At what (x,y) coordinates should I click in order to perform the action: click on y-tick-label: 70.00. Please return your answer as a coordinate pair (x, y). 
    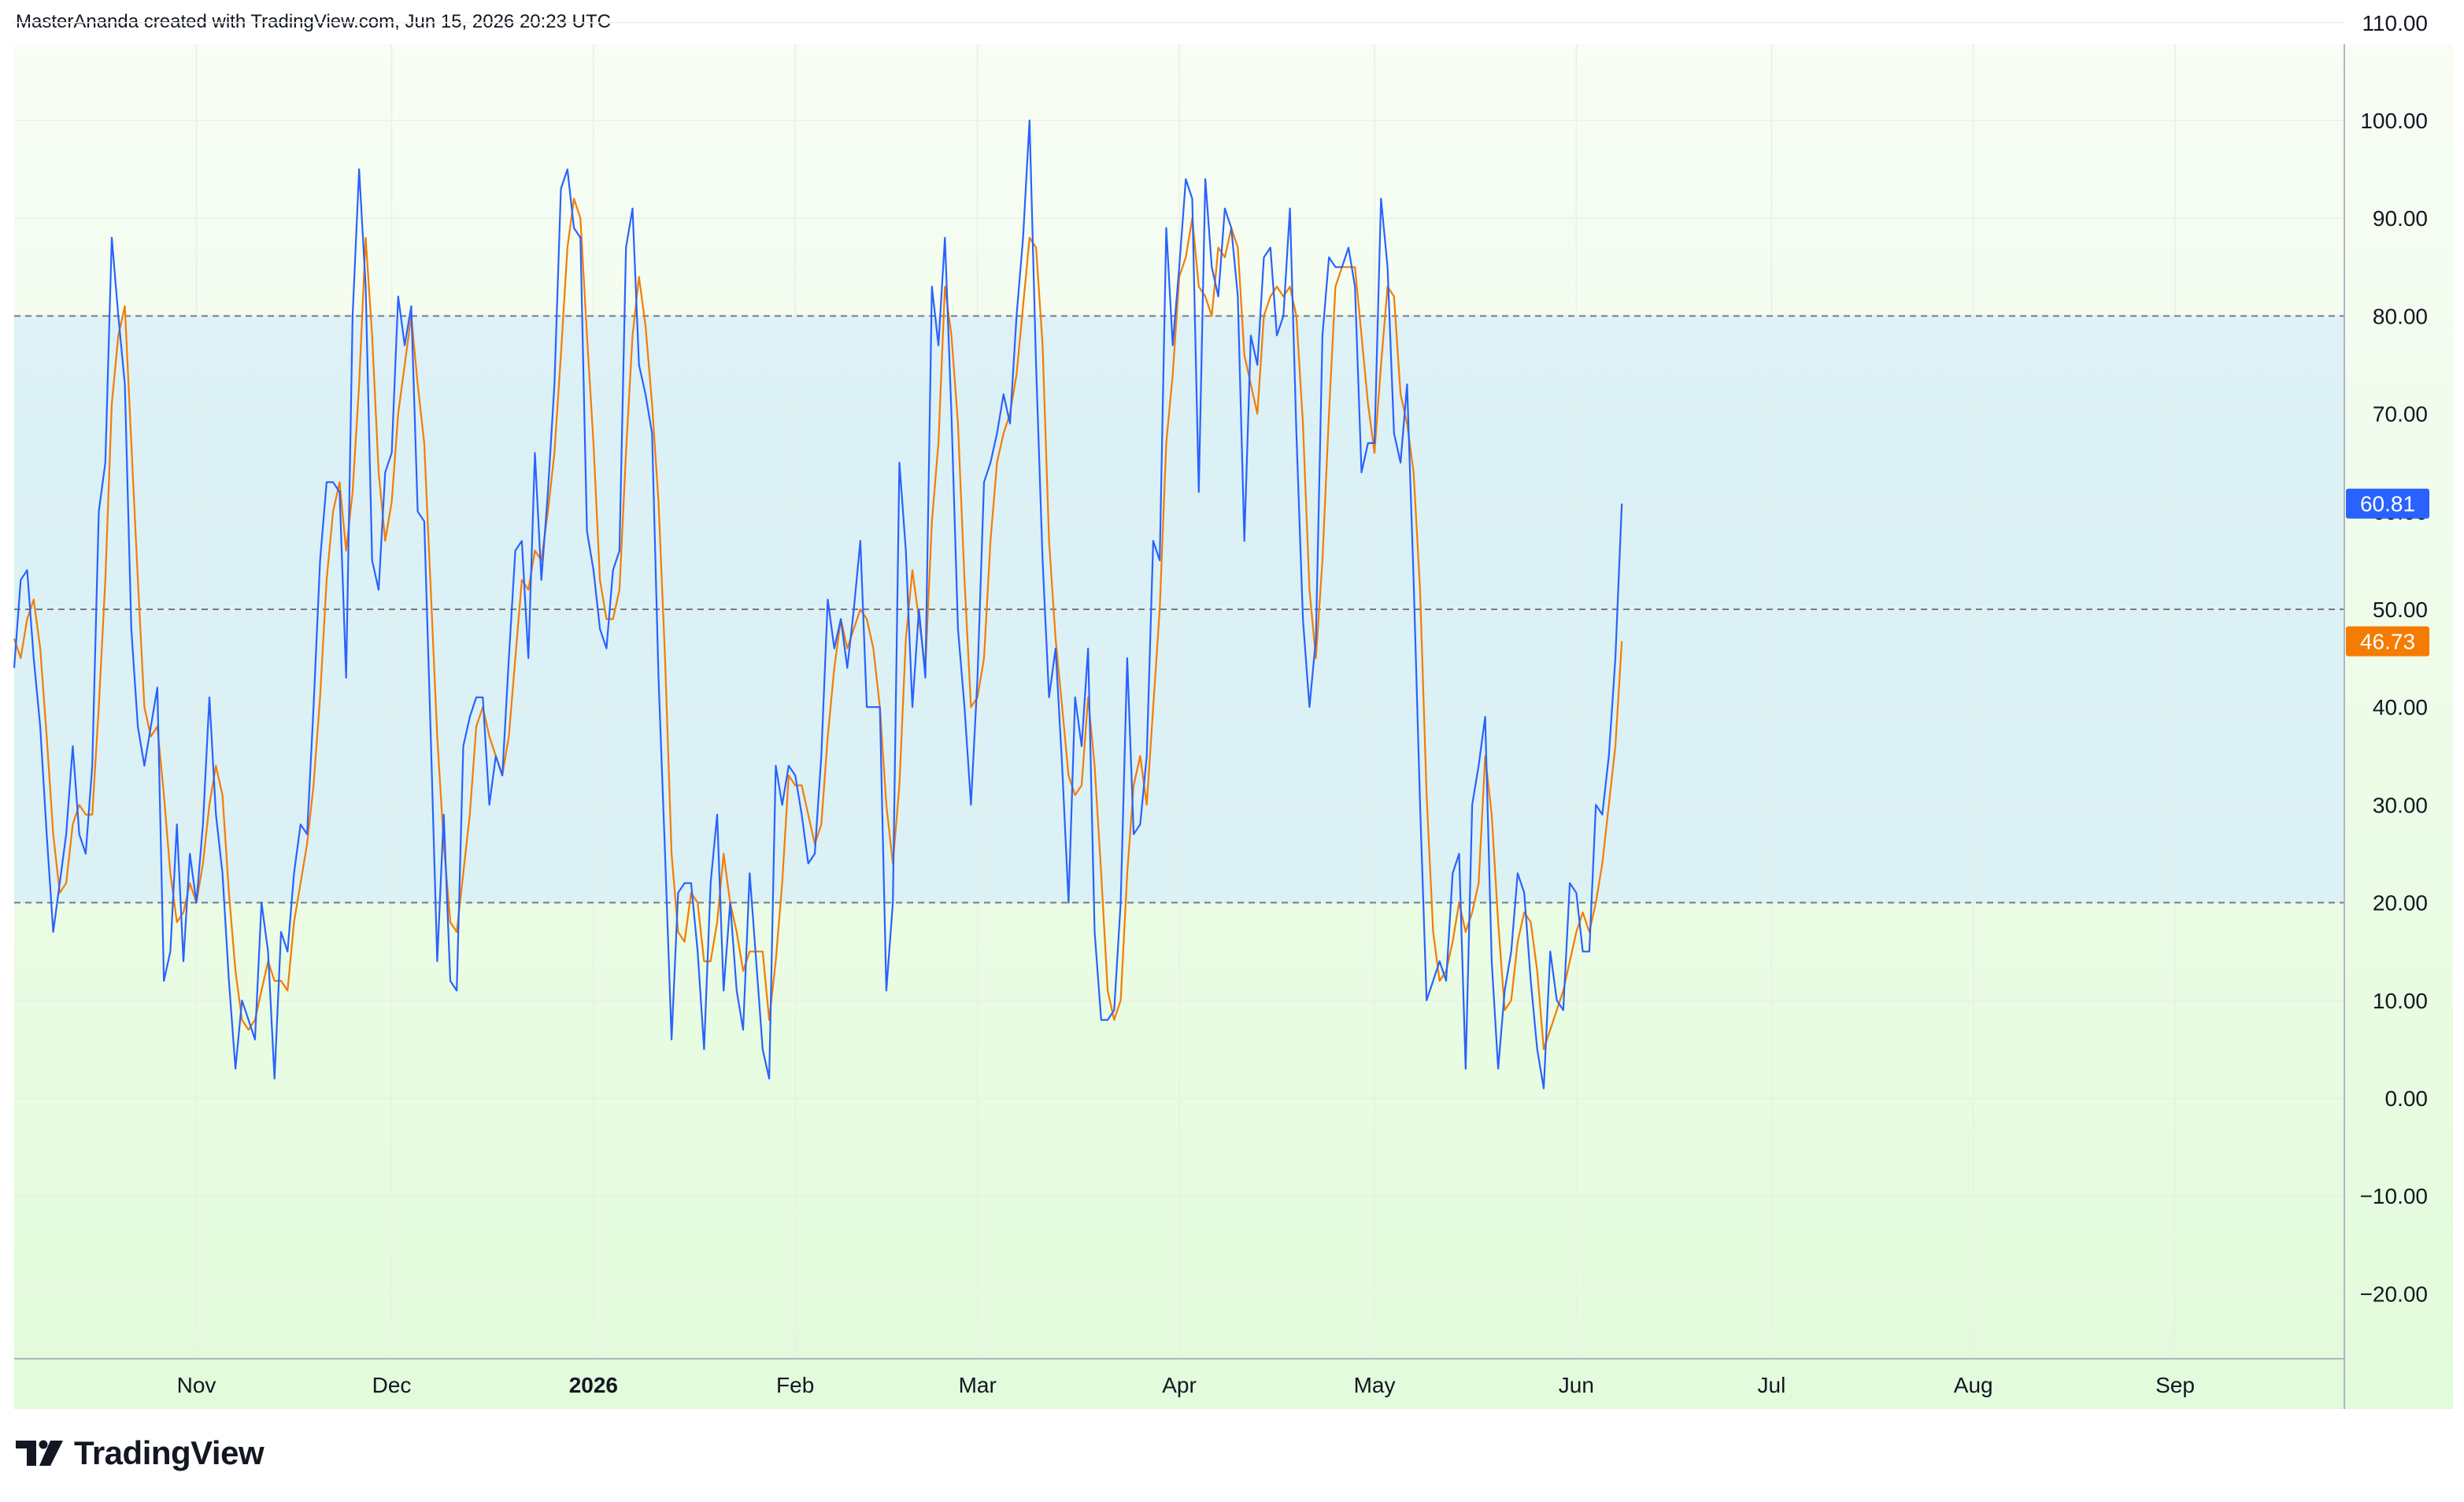
    Looking at the image, I should click on (2400, 414).